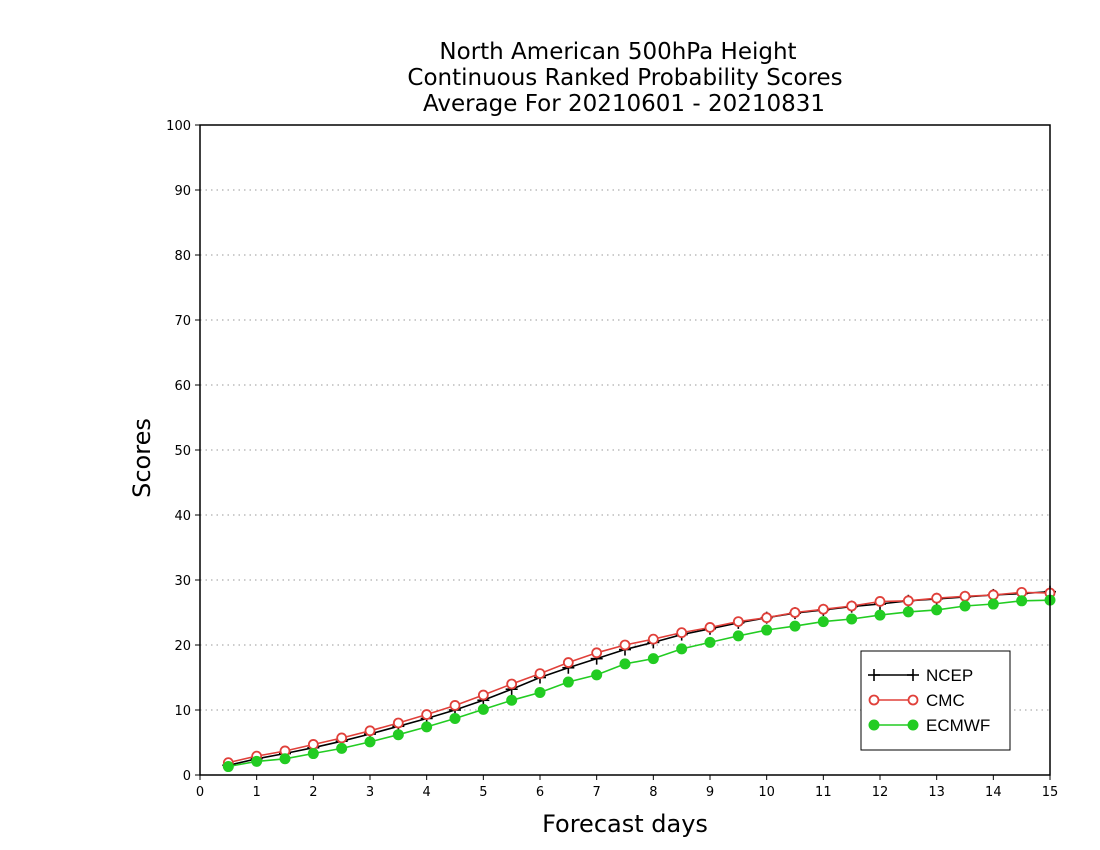 The height and width of the screenshot is (850, 1100). Describe the element at coordinates (1050, 792) in the screenshot. I see `x-tick-label: 15` at that location.